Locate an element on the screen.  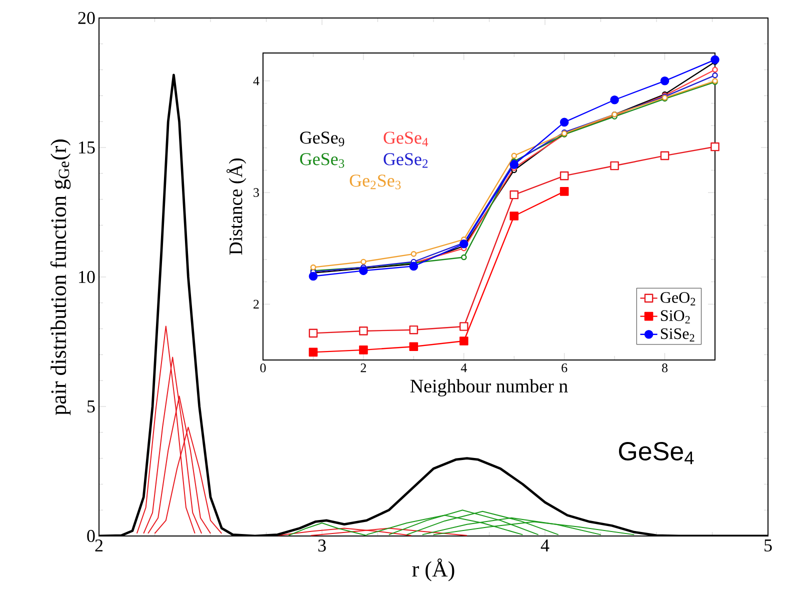
y-tick-label: 5 is located at coordinates (91, 406).